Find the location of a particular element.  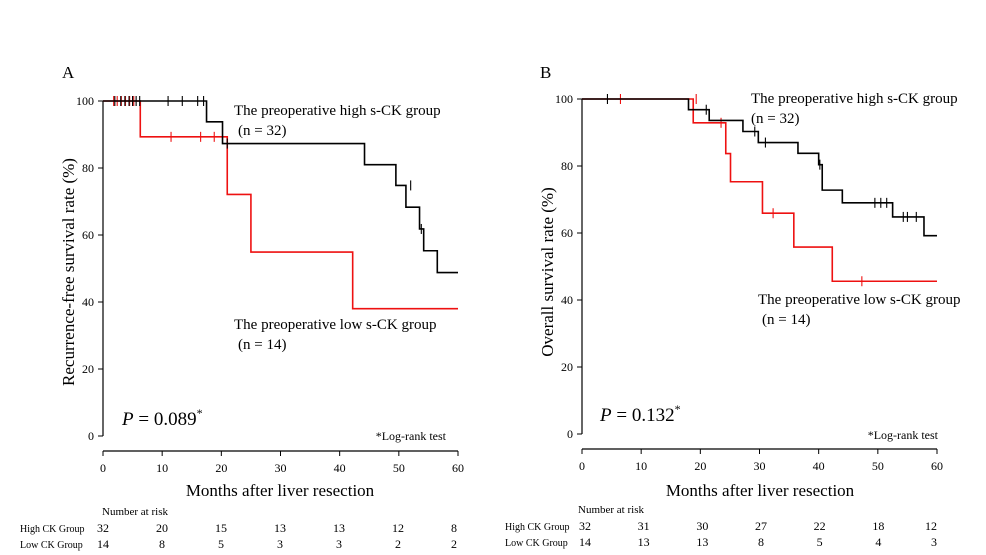

panel-b-high-series is located at coordinates (759, 165).